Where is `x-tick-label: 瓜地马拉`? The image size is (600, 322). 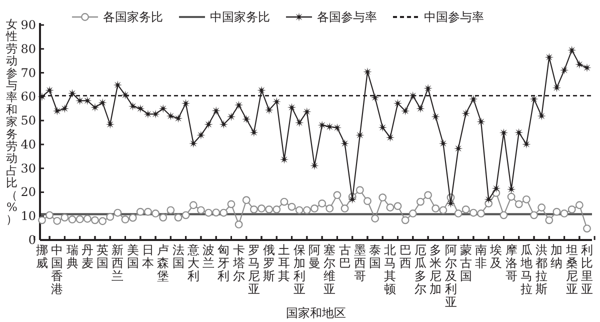
x-tick-label: 瓜地马拉 is located at coordinates (525, 269).